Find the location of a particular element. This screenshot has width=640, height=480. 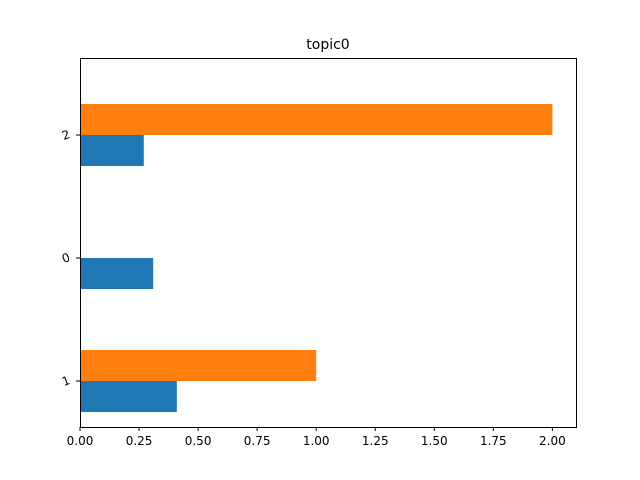

x-tick-label: 0.00 is located at coordinates (80, 441).